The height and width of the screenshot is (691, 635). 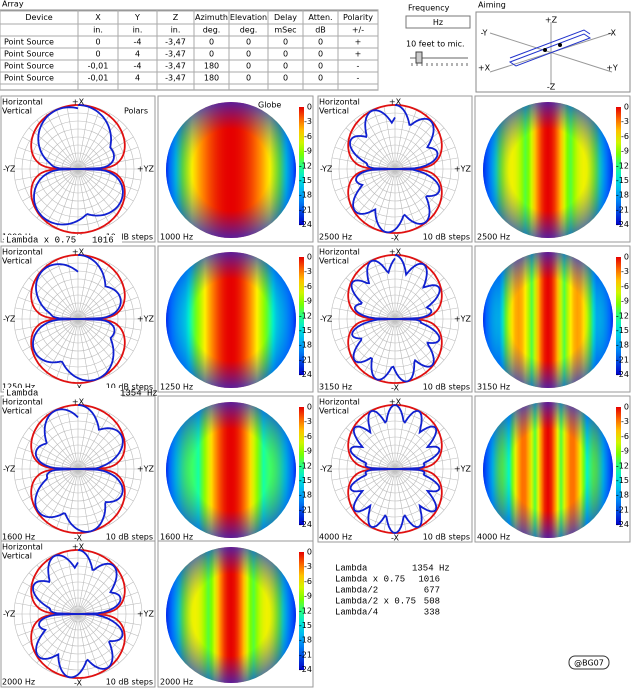 I want to click on section-title: Array, so click(x=13, y=4).